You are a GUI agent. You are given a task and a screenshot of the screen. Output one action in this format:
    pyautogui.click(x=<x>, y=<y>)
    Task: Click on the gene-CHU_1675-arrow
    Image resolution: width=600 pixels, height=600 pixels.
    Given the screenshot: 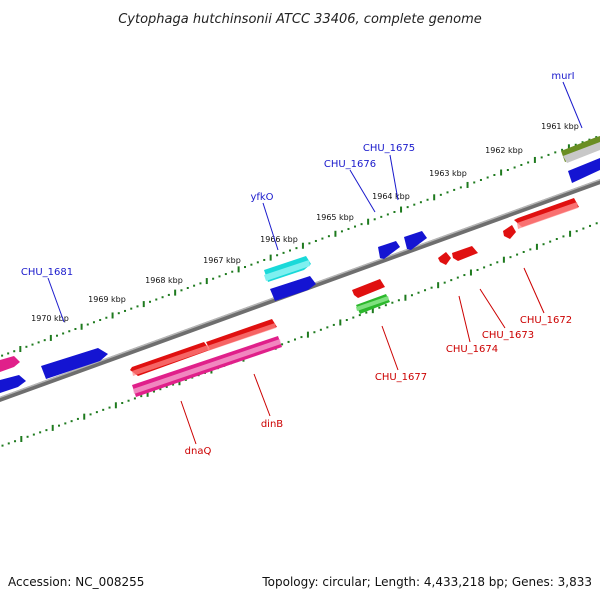 What is the action you would take?
    pyautogui.click(x=415, y=240)
    